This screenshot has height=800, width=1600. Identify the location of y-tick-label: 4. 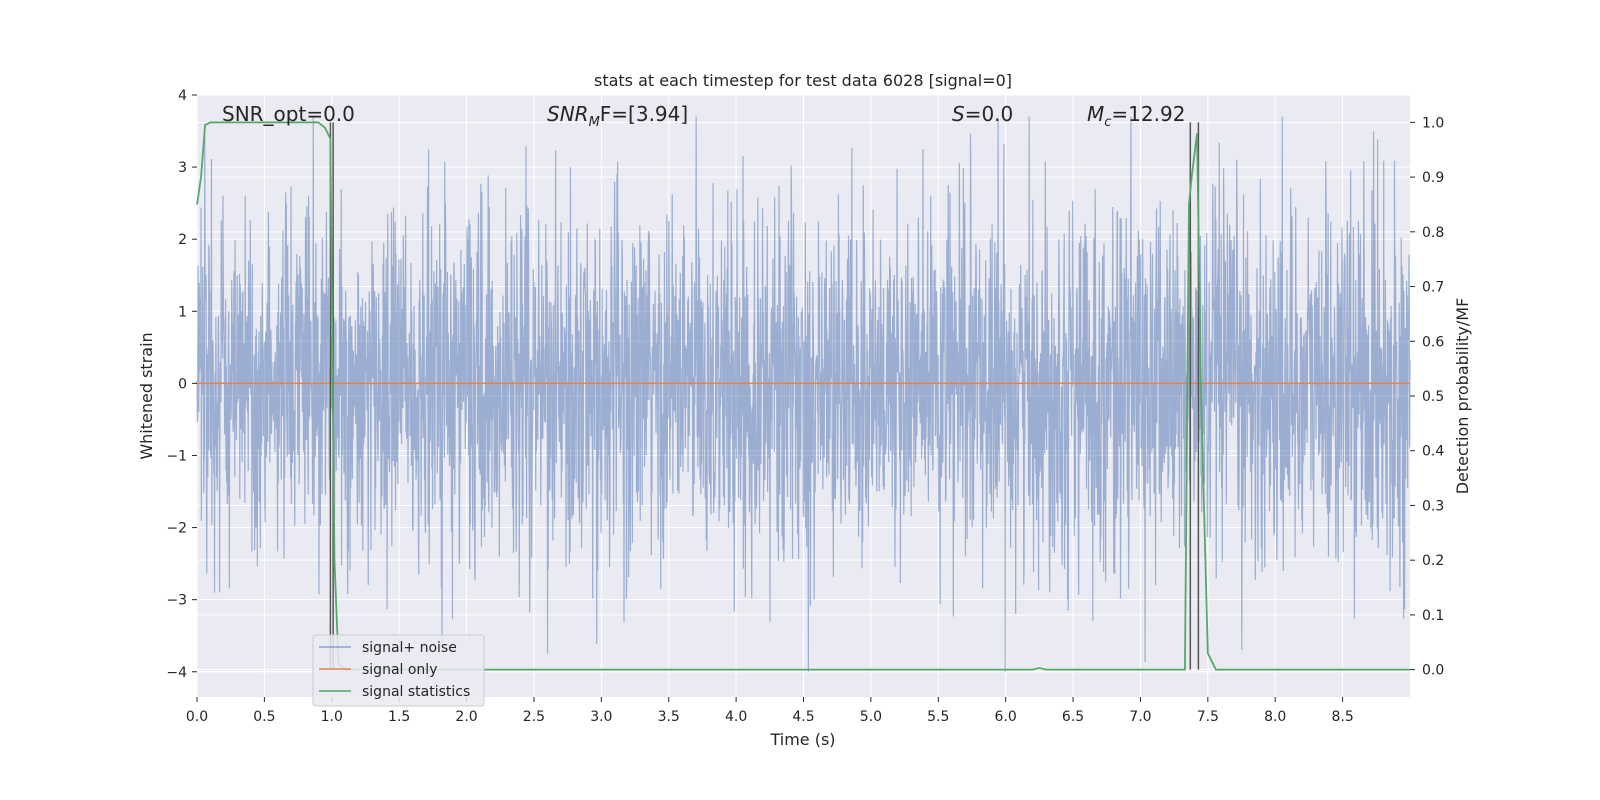
(182, 96).